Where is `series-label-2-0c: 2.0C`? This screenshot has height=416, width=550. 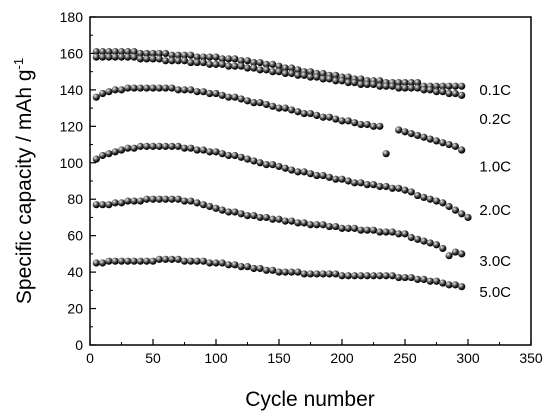
series-label-2-0c: 2.0C is located at coordinates (495, 210).